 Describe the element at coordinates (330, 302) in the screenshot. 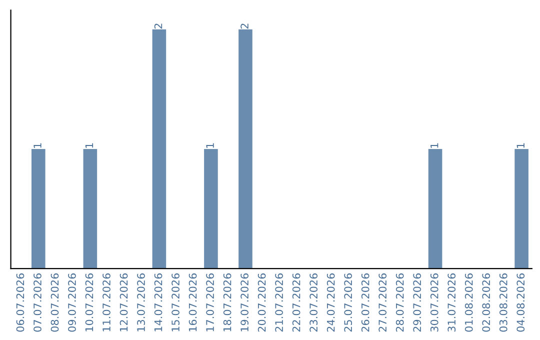

I see `x-tick-label: 24.07.2026` at that location.